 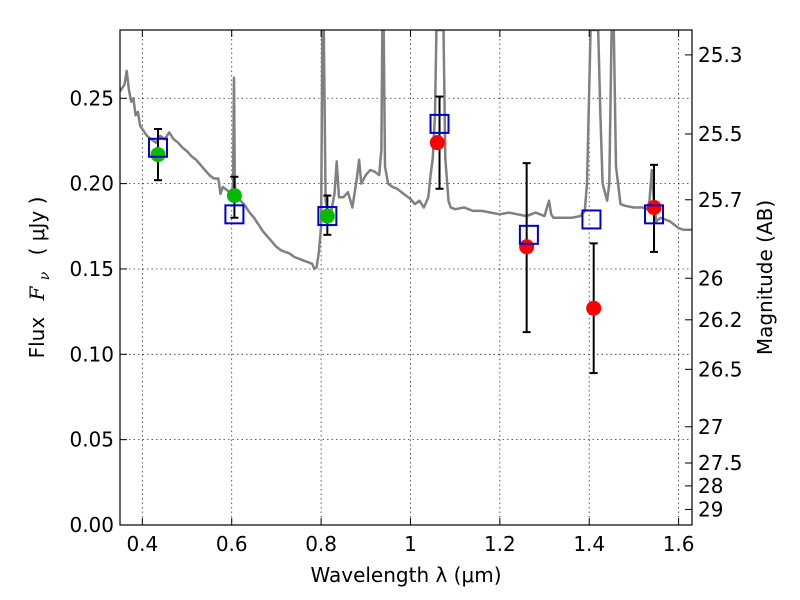 What do you see at coordinates (91, 440) in the screenshot?
I see `y-tick-label: 0.05` at bounding box center [91, 440].